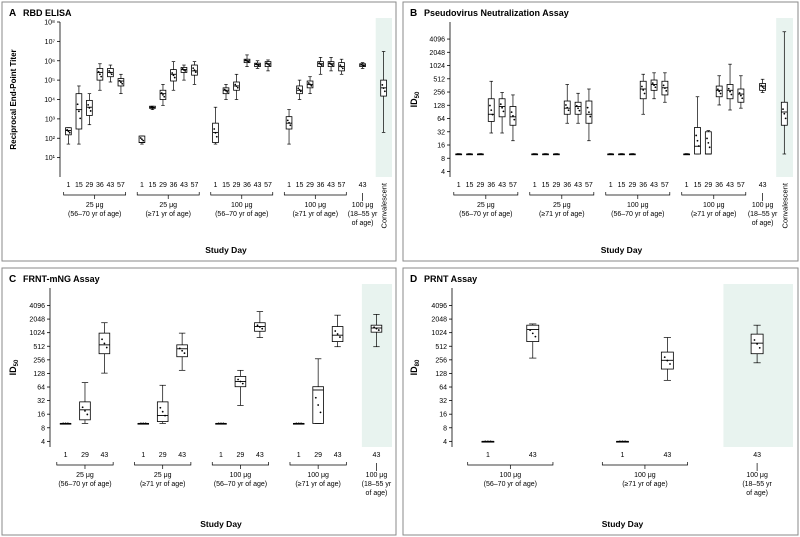 The image size is (800, 537). I want to click on y-tick-label: 4096, so click(437, 40).